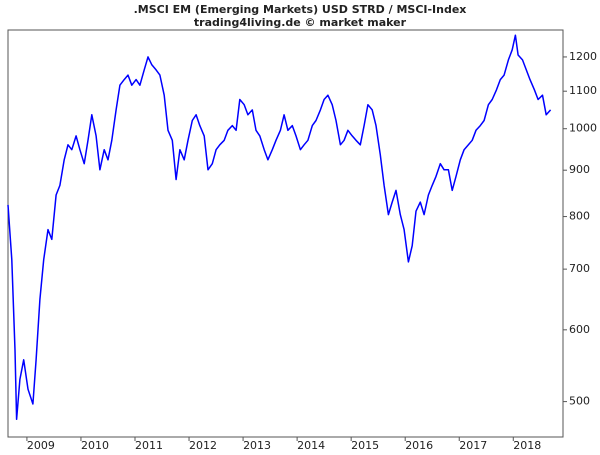 Image resolution: width=600 pixels, height=455 pixels. I want to click on x-tick-label: 2016, so click(419, 445).